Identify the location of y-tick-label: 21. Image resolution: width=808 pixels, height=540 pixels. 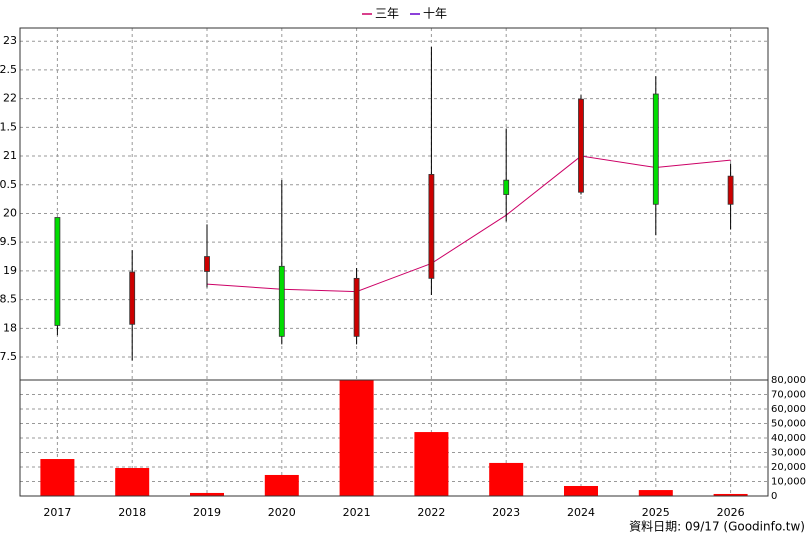
(10, 155).